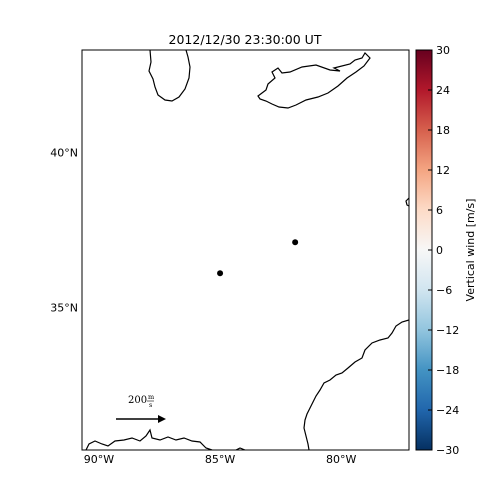  I want to click on colorbar-tick-label: 18, so click(443, 130).